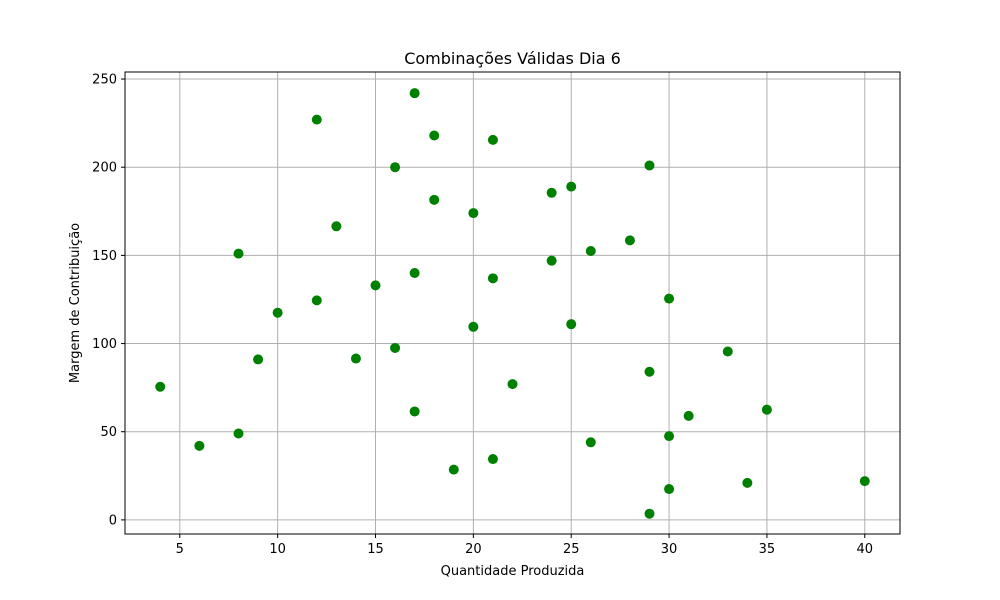 This screenshot has height=600, width=1000. Describe the element at coordinates (180, 549) in the screenshot. I see `x-tick-label: 5` at that location.